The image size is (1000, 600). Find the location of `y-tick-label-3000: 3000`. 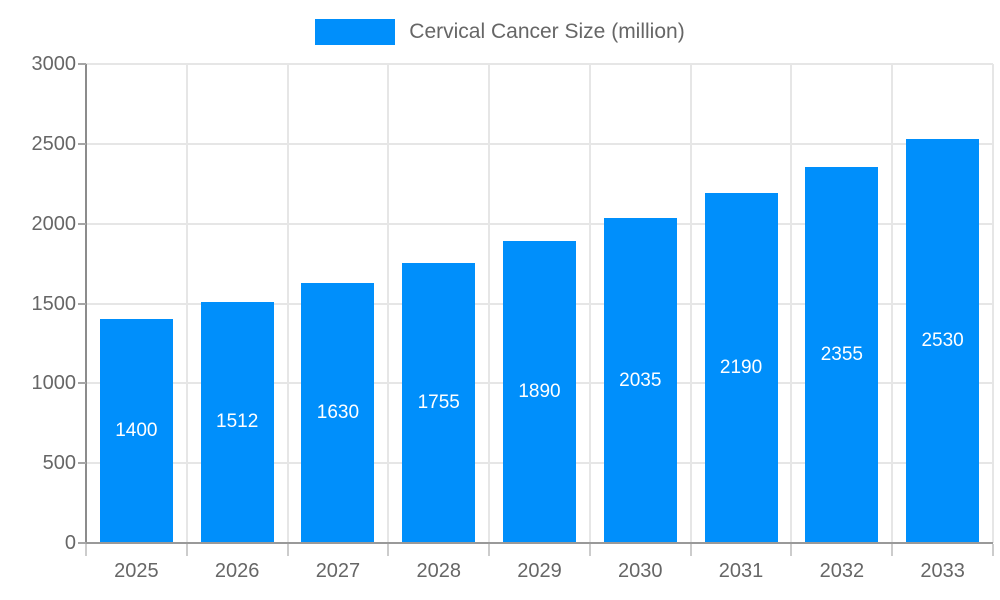

y-tick-label-3000: 3000 is located at coordinates (54, 64).